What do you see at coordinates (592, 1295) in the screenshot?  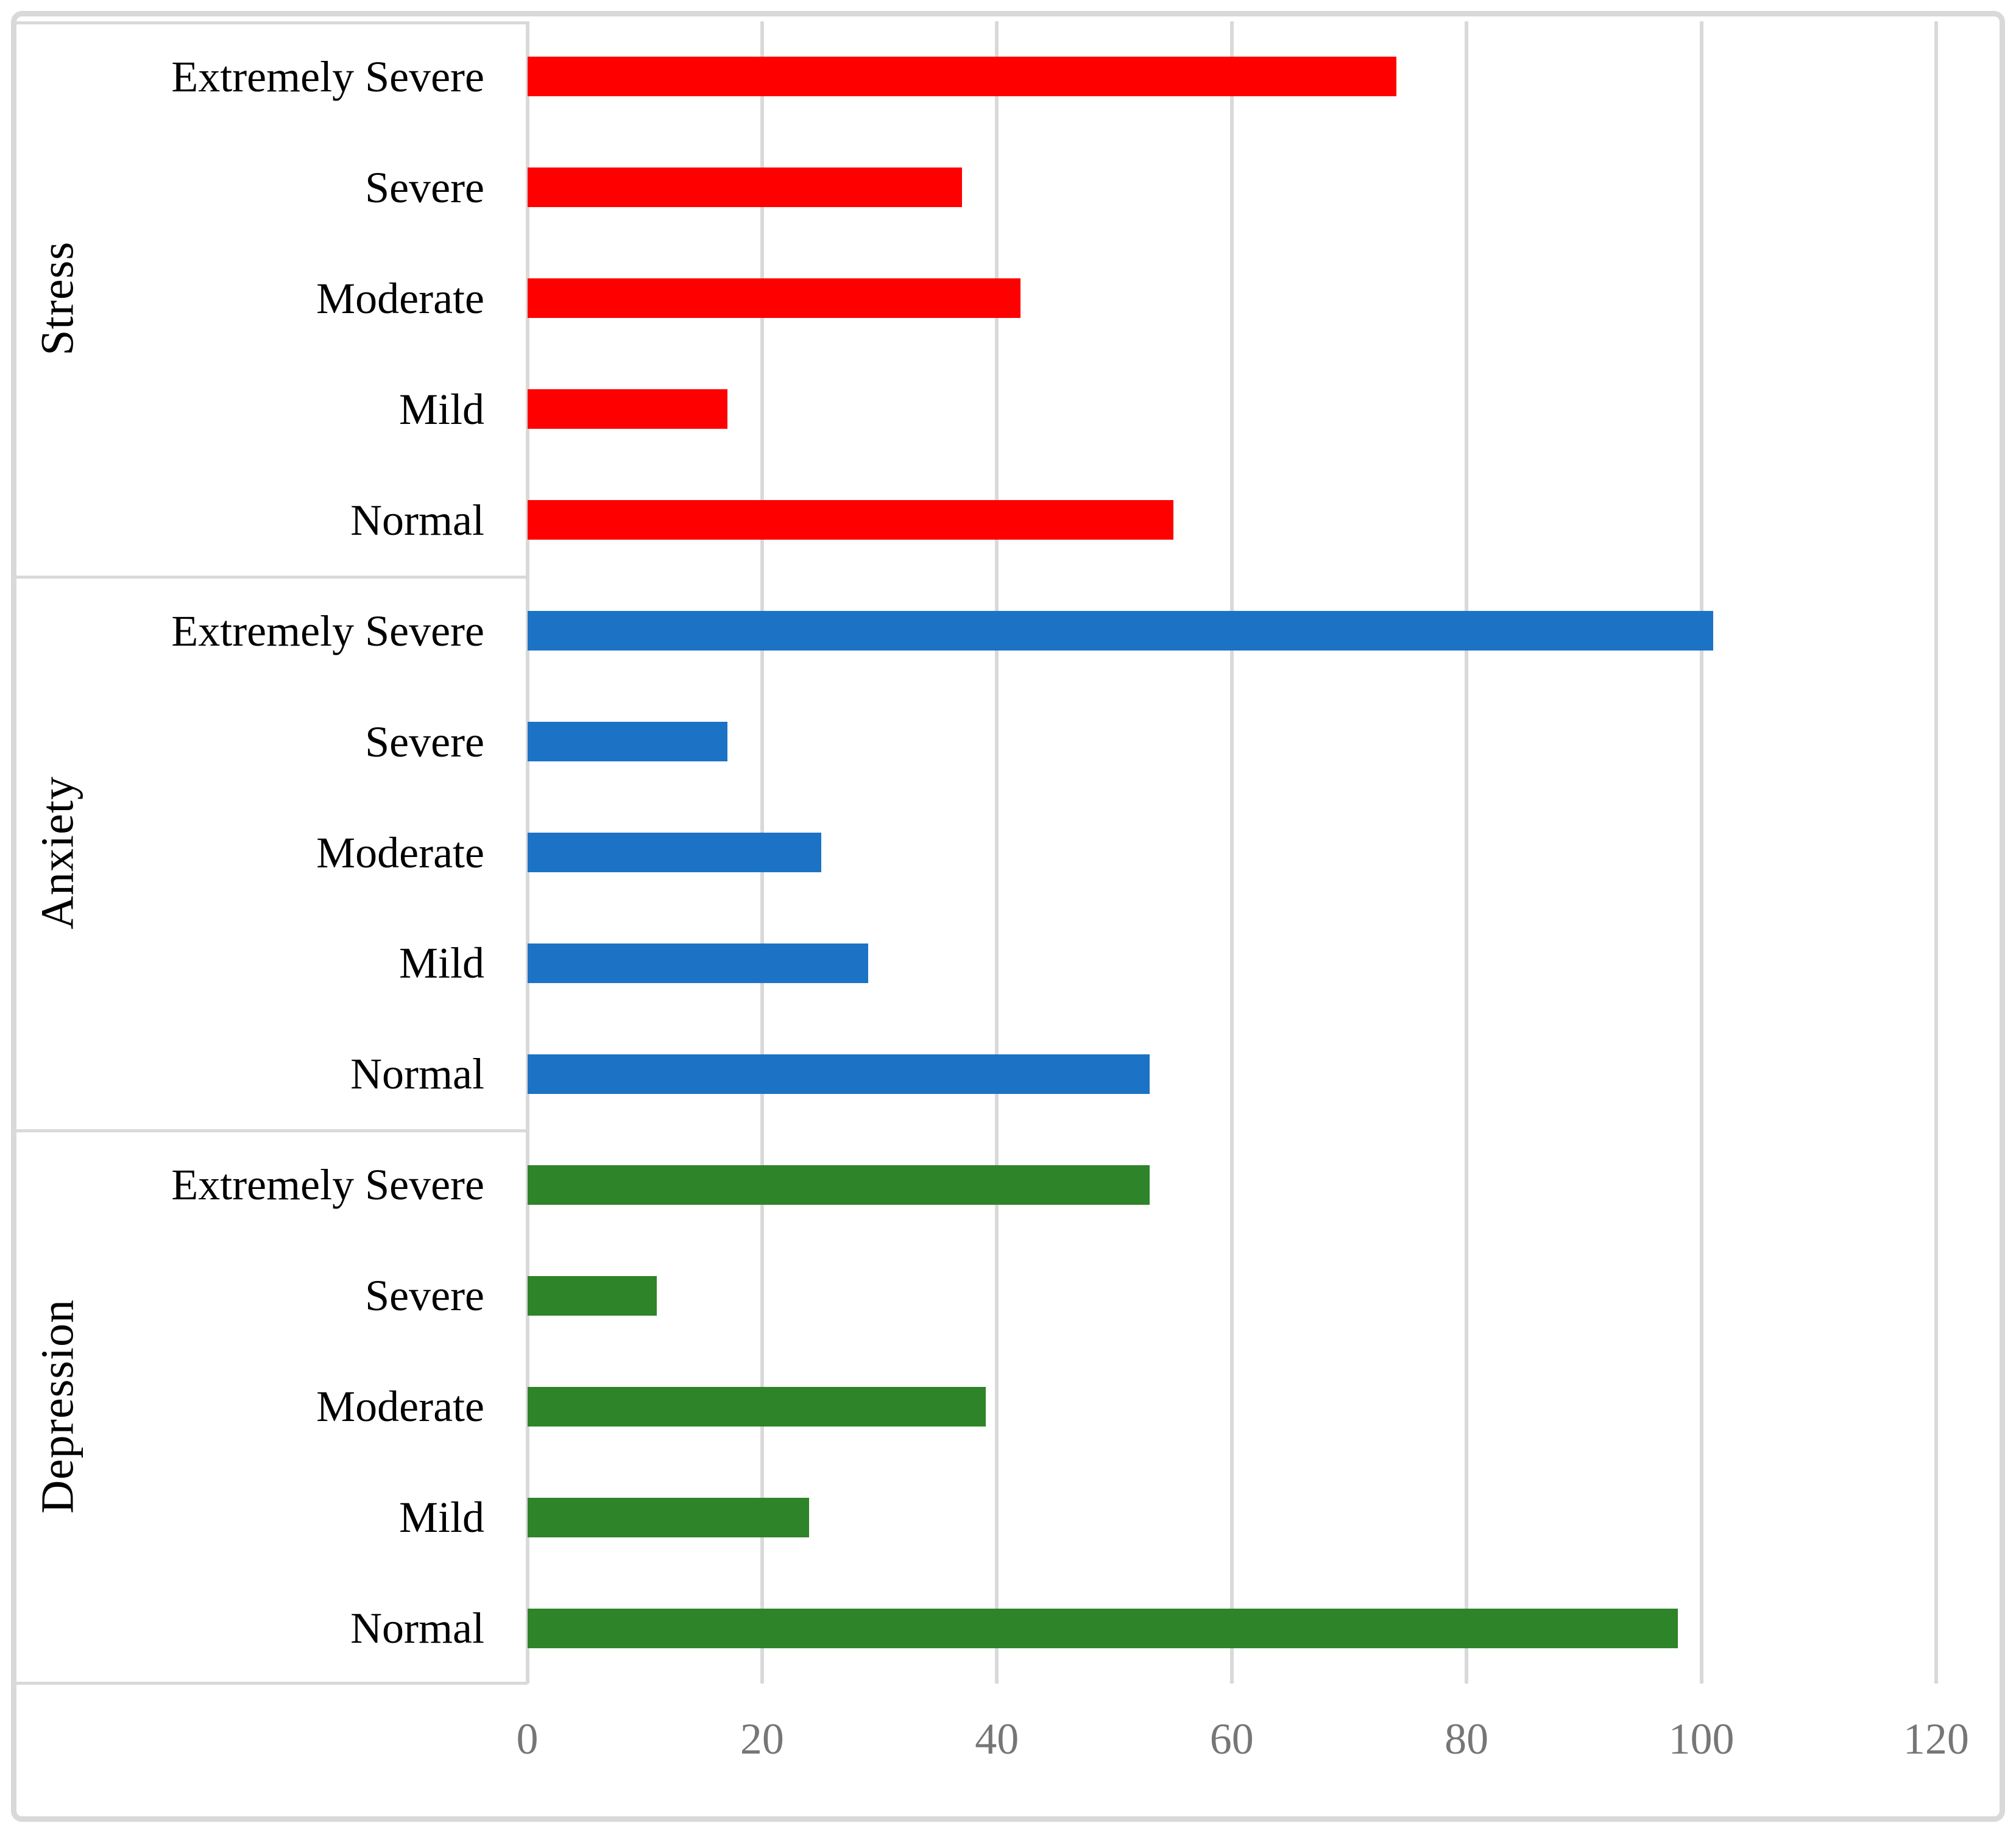 I see `bar-depression-severe` at bounding box center [592, 1295].